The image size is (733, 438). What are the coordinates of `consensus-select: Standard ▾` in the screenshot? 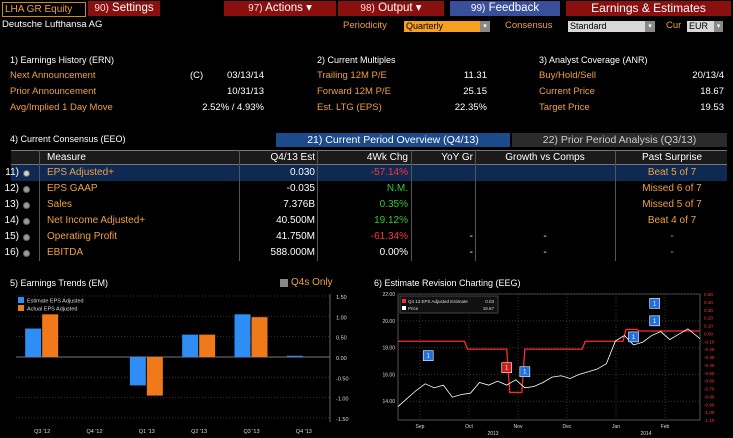 It's located at (611, 26).